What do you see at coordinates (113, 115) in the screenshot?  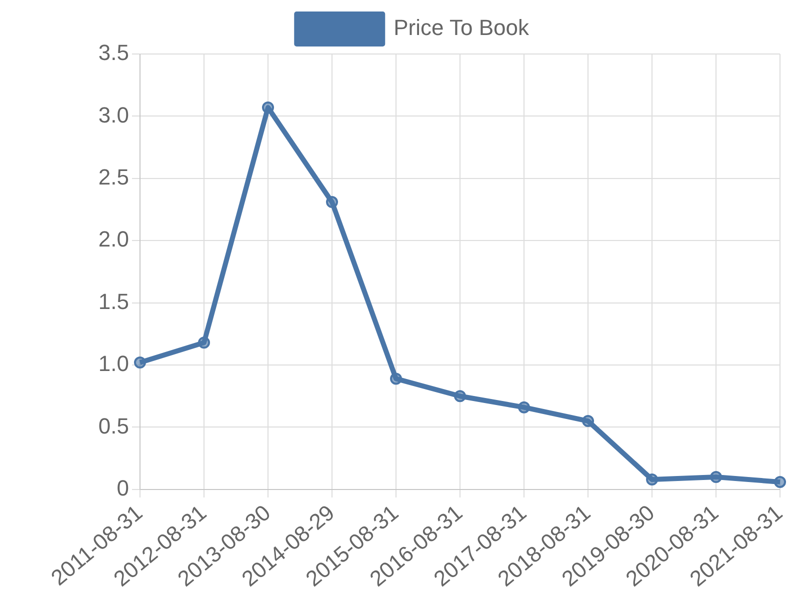 I see `y-tick-label: 3.0` at bounding box center [113, 115].